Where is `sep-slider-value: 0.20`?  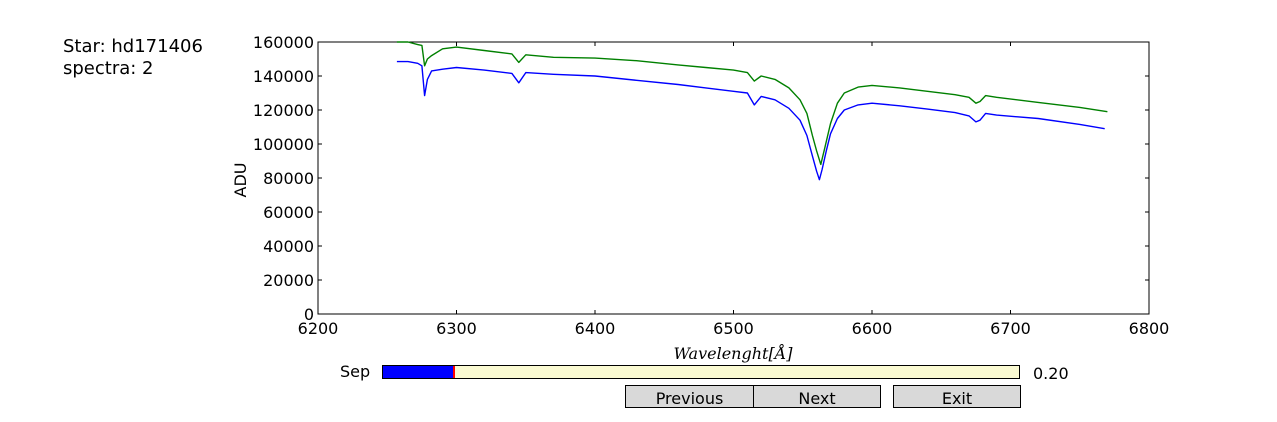 sep-slider-value: 0.20 is located at coordinates (1051, 373).